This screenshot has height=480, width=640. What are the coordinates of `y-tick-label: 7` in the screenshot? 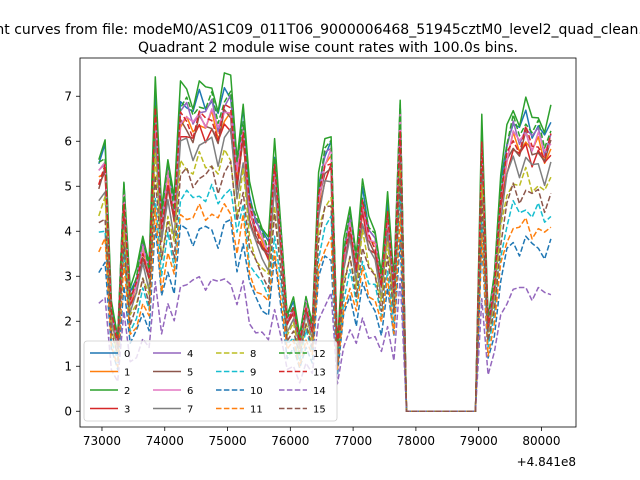 It's located at (68, 96).